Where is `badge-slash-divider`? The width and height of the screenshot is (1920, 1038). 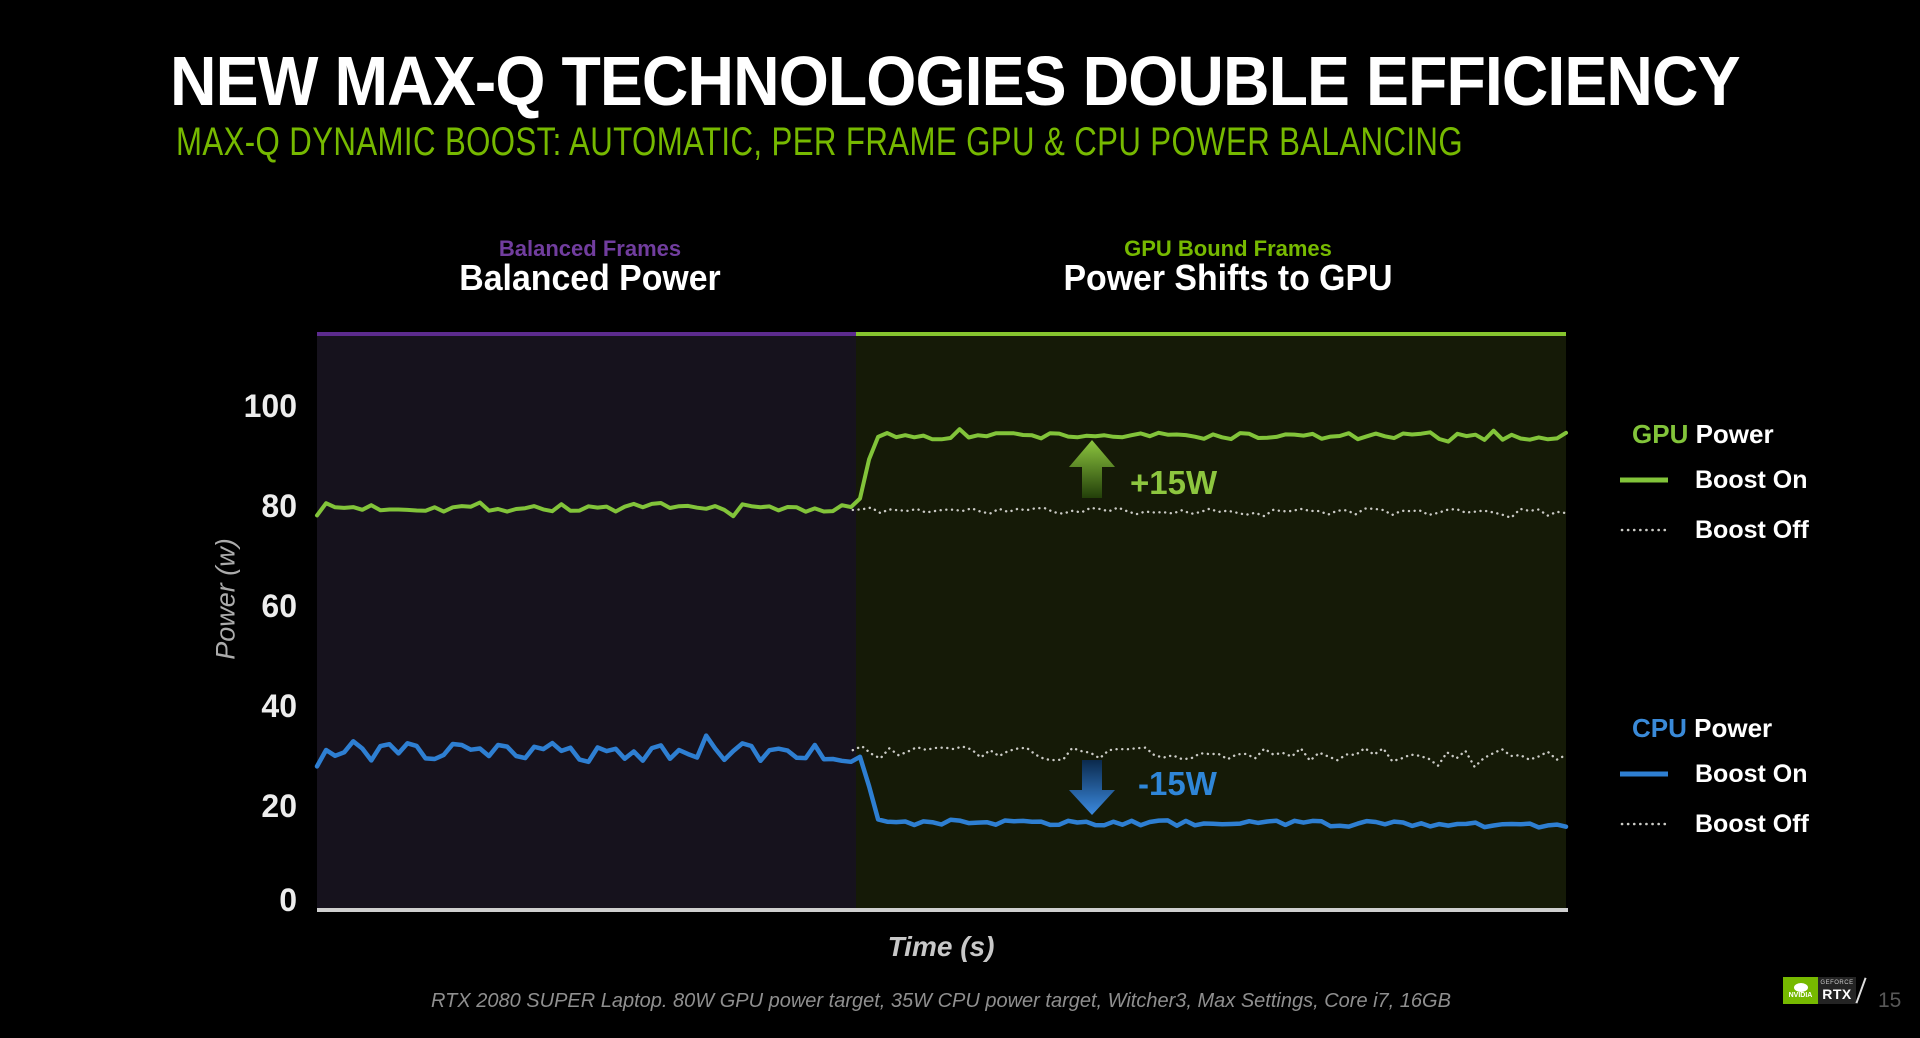 badge-slash-divider is located at coordinates (1861, 990).